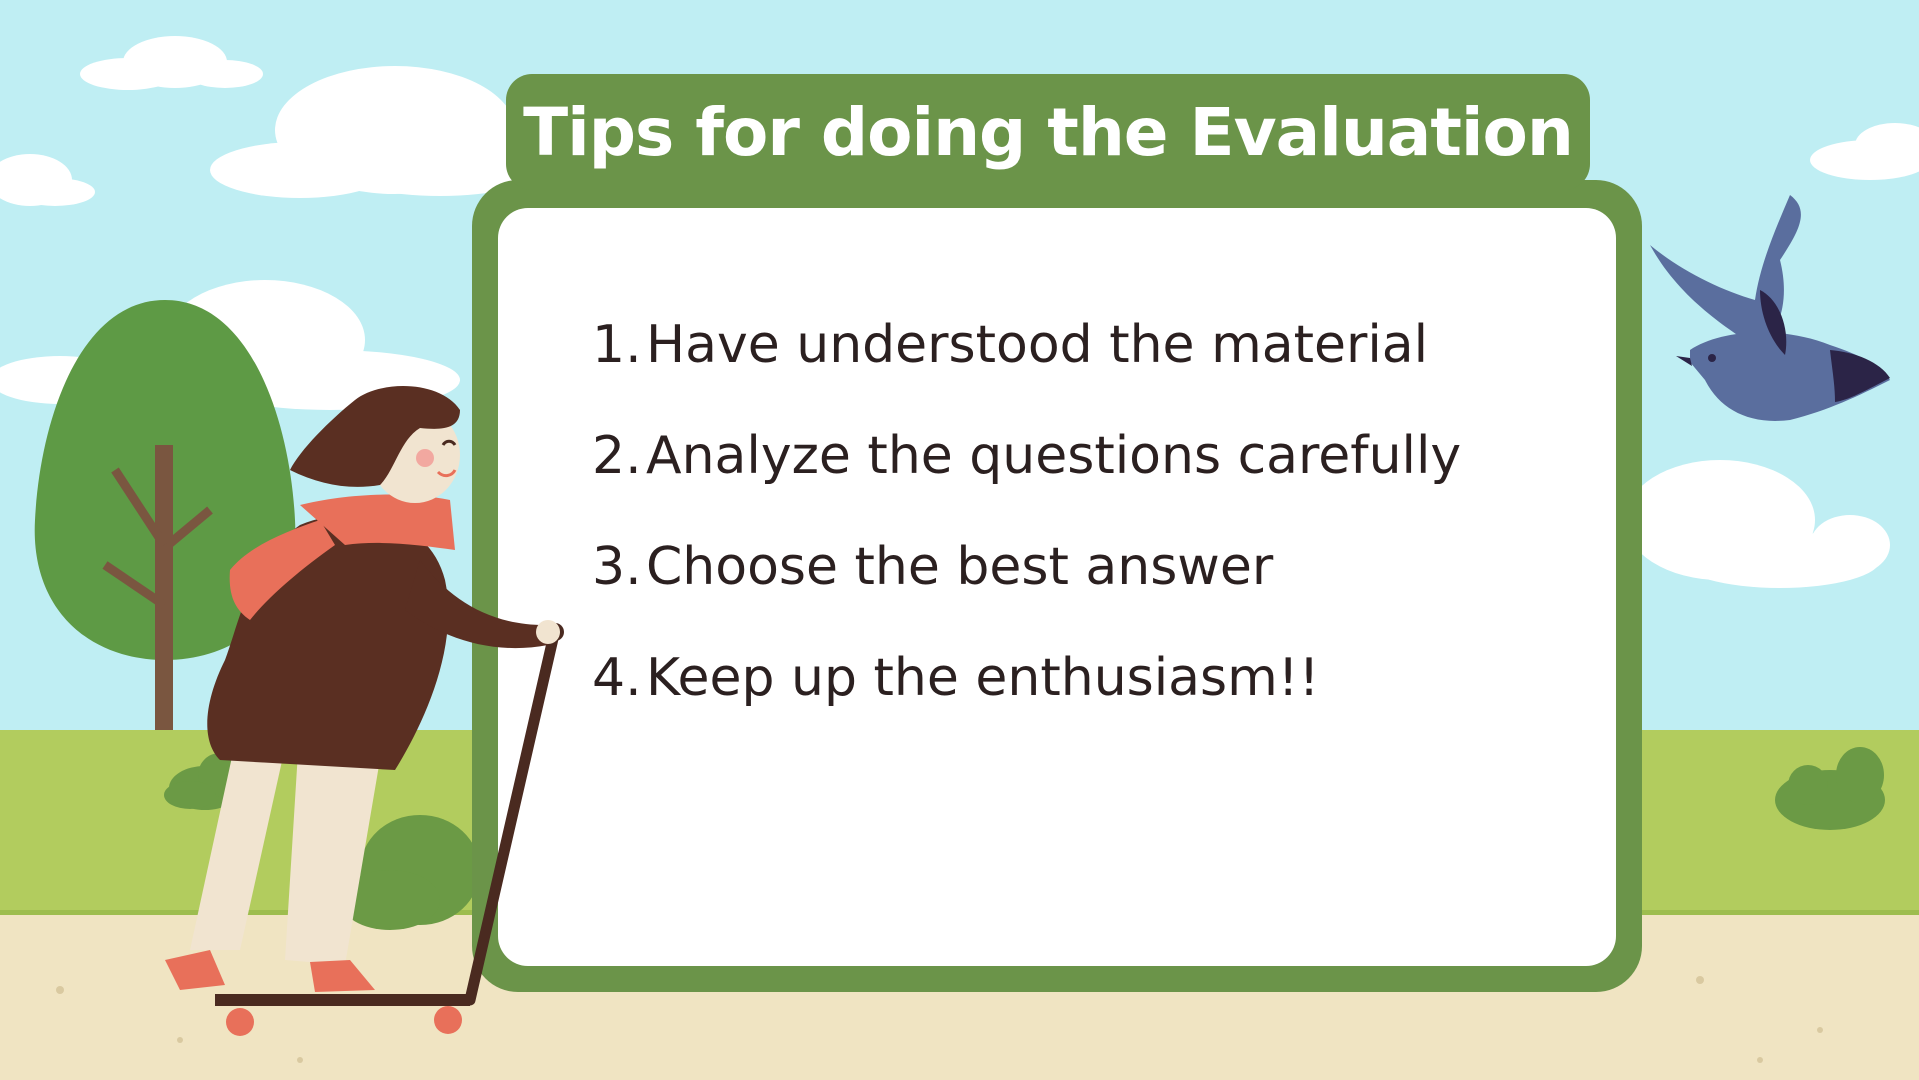  Describe the element at coordinates (617, 567) in the screenshot. I see `tip-number: 3.` at that location.